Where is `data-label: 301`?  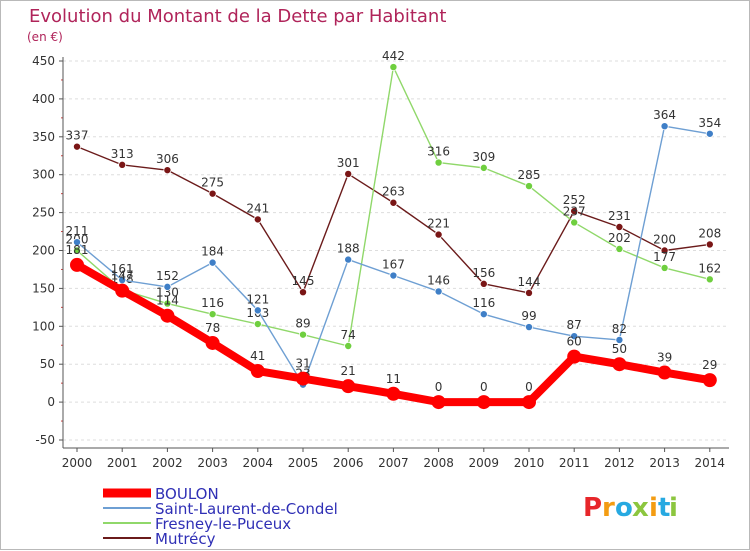 data-label: 301 is located at coordinates (348, 163).